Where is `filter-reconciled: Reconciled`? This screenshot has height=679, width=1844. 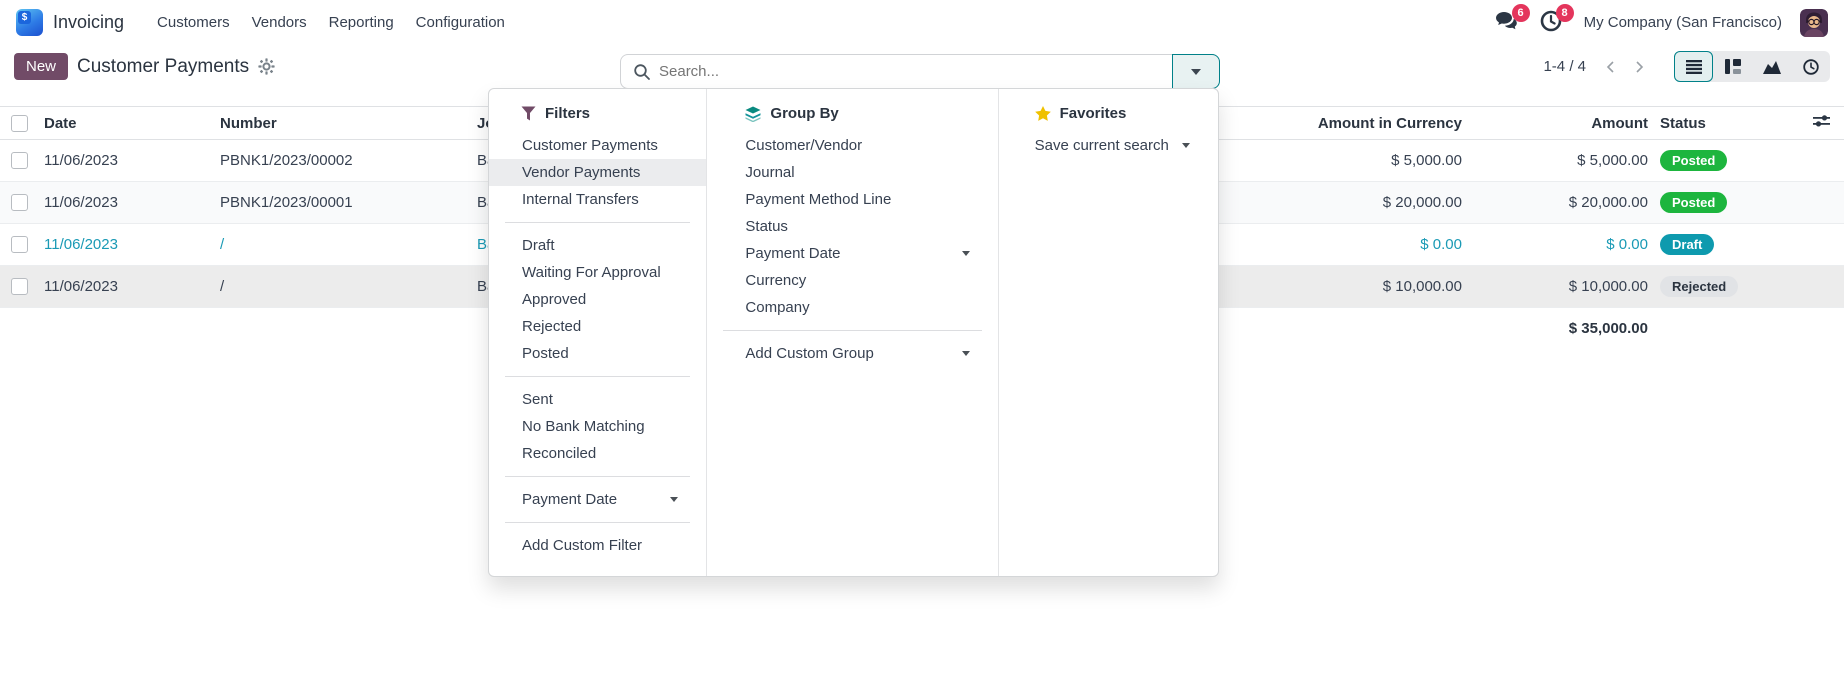
filter-reconciled: Reconciled is located at coordinates (559, 453).